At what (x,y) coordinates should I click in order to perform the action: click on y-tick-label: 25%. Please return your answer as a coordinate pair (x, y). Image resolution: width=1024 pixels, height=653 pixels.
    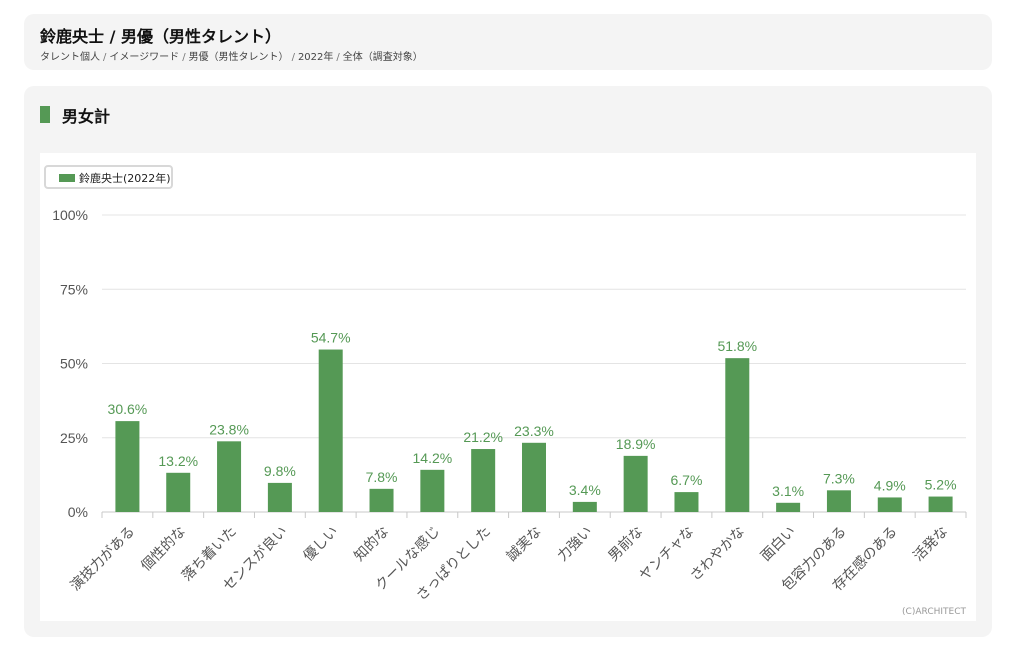
    Looking at the image, I should click on (74, 438).